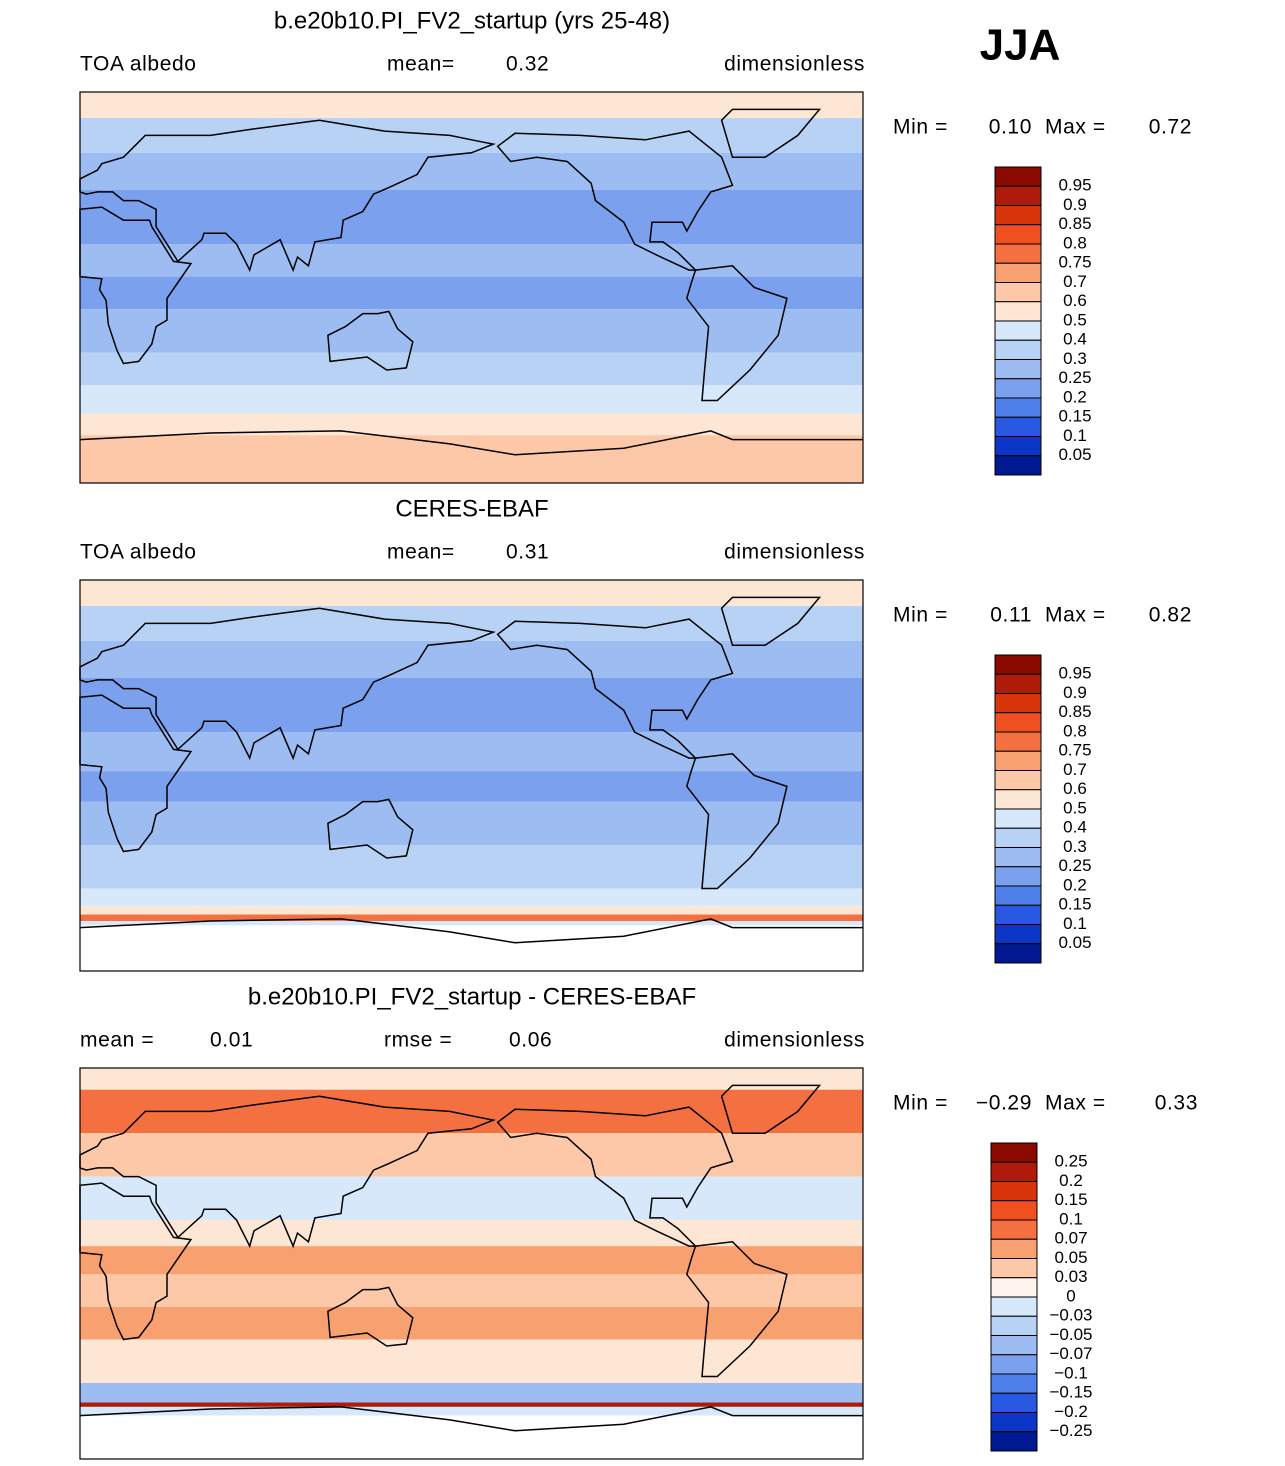 This screenshot has height=1466, width=1285. What do you see at coordinates (472, 20) in the screenshot?
I see `panel-title: b.e20b10.PI_FV2_startup (yrs 25-48)` at bounding box center [472, 20].